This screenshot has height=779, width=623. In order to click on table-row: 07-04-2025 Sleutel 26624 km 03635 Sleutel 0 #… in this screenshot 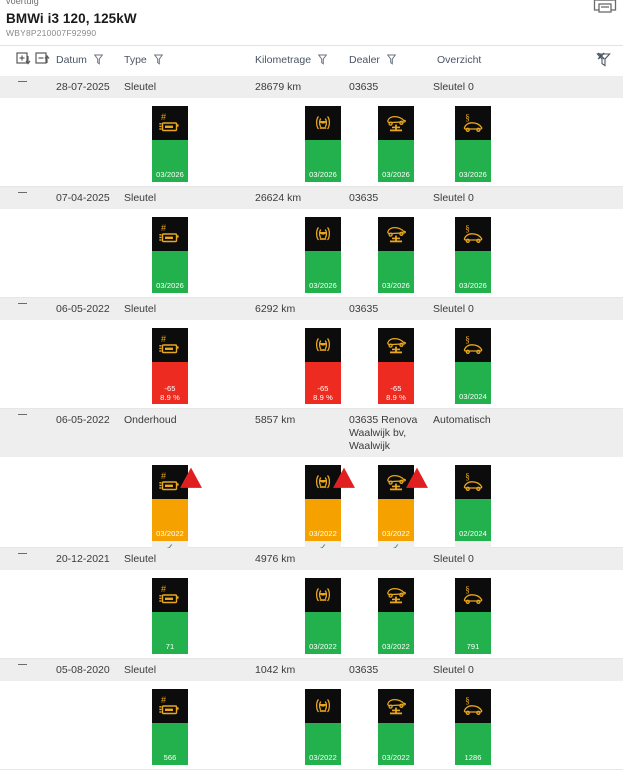, I will do `click(311, 242)`.